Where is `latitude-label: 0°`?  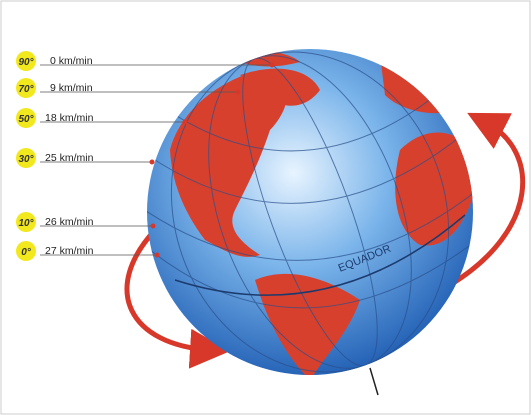 latitude-label: 0° is located at coordinates (26, 252).